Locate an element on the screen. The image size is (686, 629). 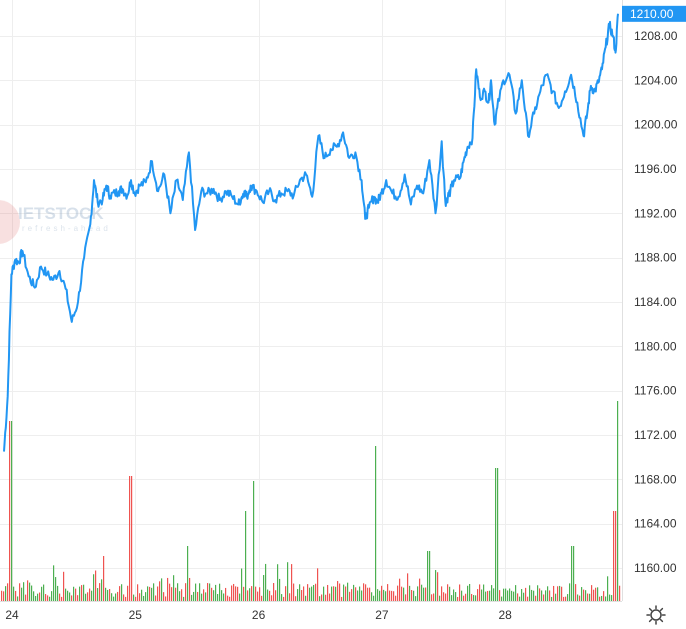
y-tick-label: 1208.00 is located at coordinates (656, 36).